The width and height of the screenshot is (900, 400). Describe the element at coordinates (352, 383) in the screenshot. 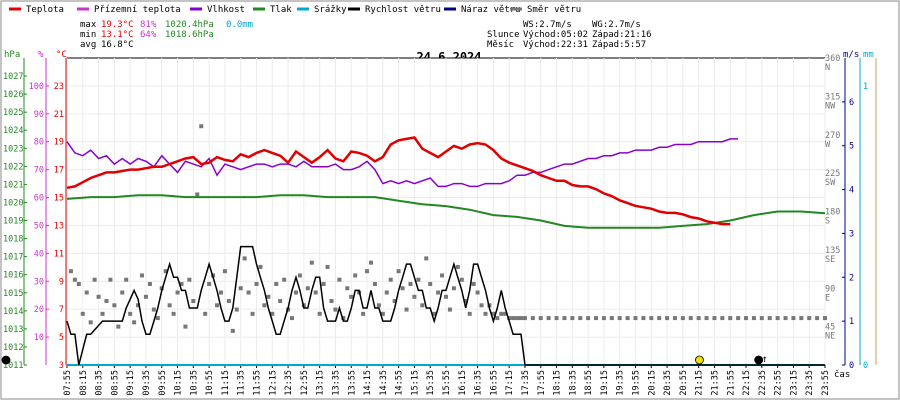

I see `x-tick-label-18: 13:55` at that location.